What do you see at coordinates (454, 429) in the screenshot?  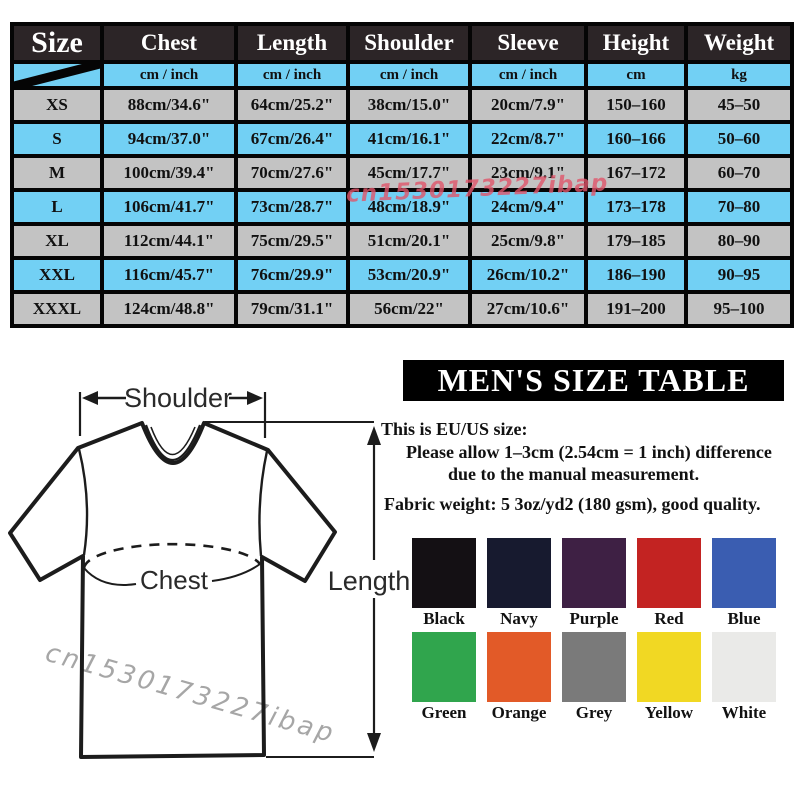 I see `note-eu-us-size: This is EU/US size:` at bounding box center [454, 429].